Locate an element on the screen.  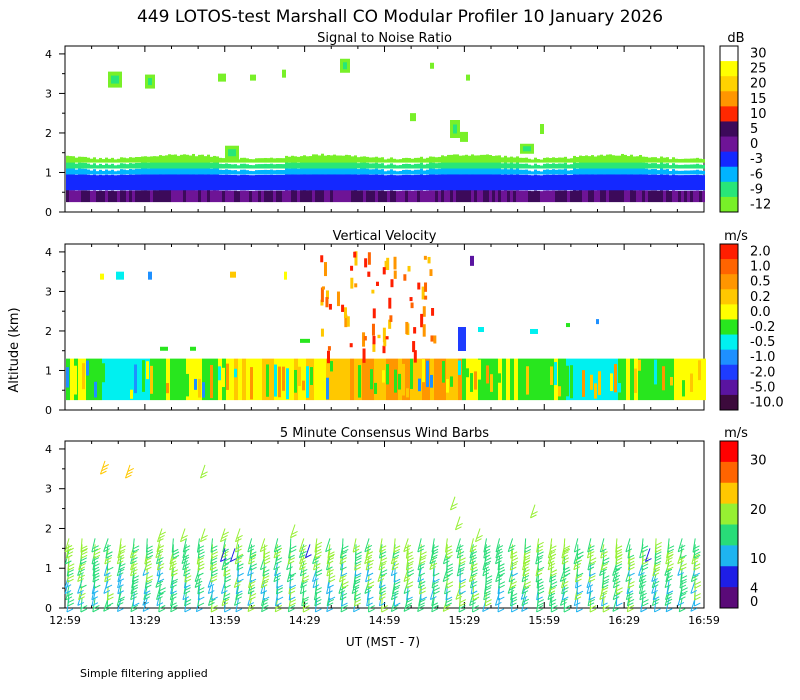
velocity-patch is located at coordinates (285, 275).